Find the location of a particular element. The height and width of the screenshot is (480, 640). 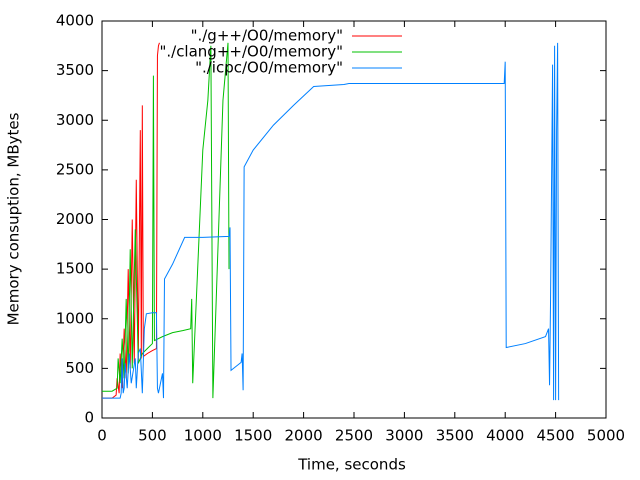

y-tick-label: 3000 is located at coordinates (75, 120).